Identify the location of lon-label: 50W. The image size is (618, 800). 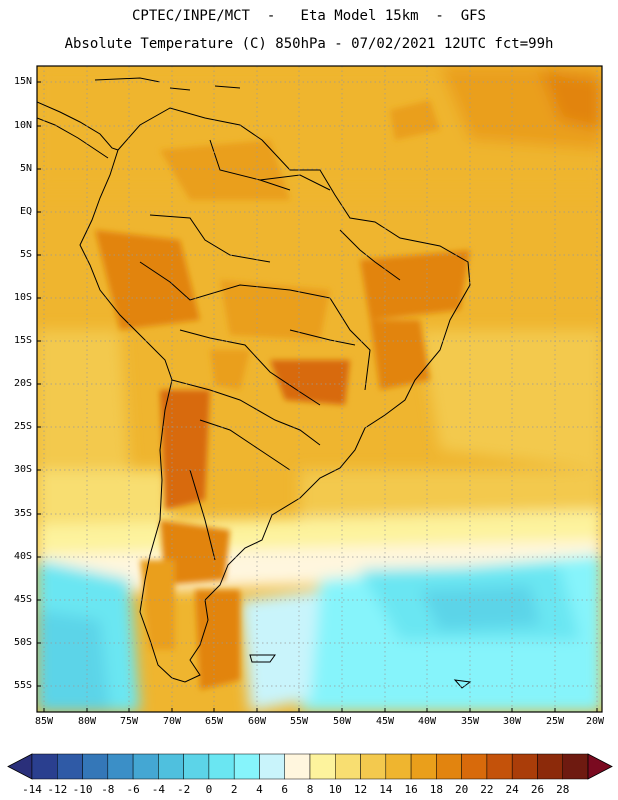
(342, 721).